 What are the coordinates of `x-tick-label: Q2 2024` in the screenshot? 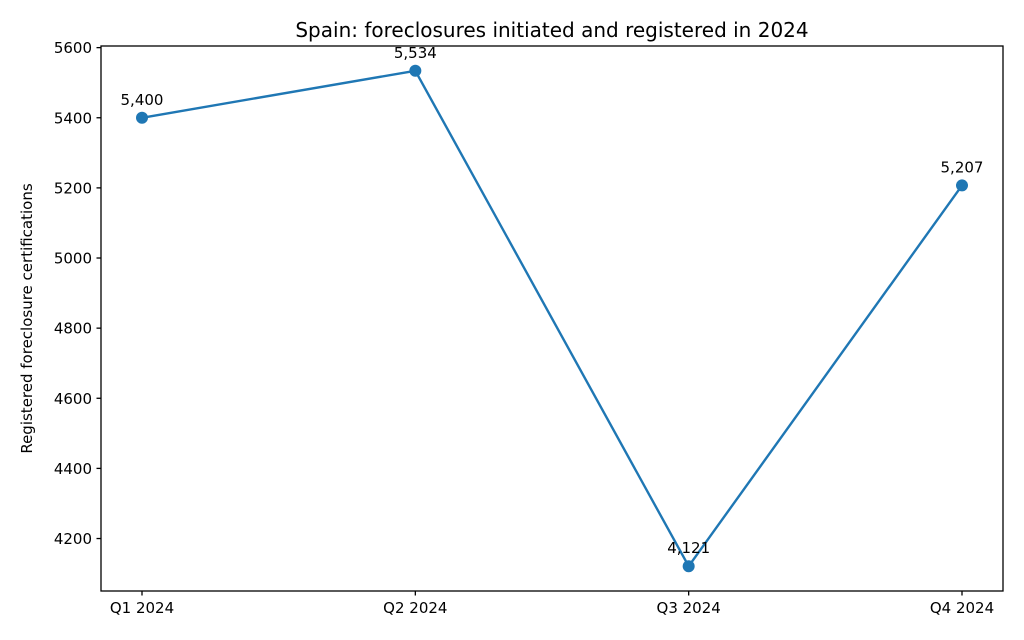 It's located at (415, 608).